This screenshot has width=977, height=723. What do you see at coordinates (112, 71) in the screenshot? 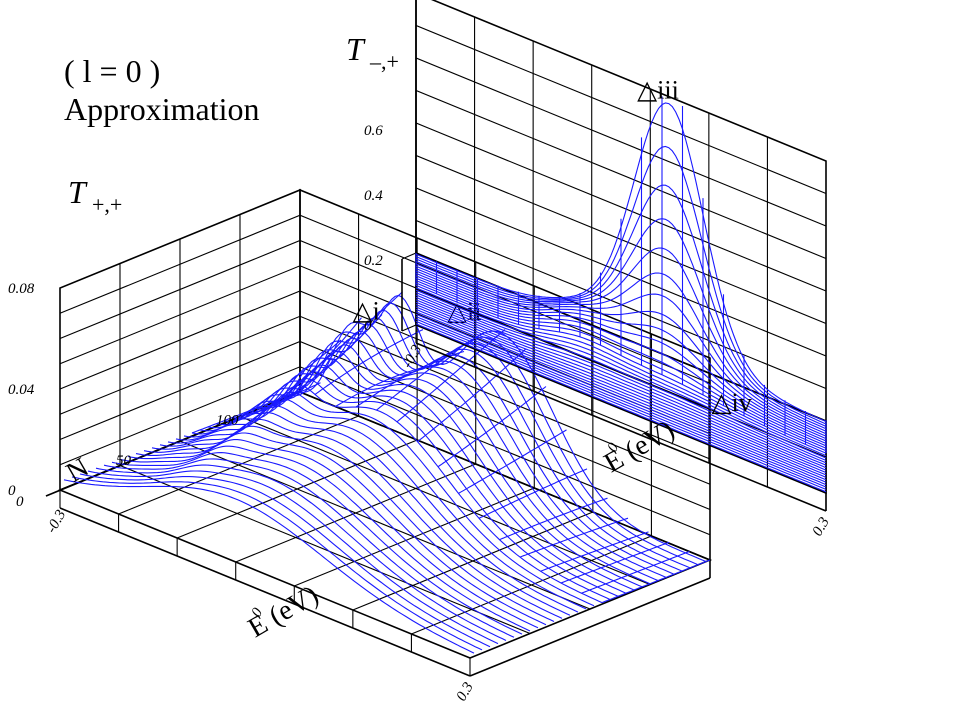
I see `approx-line1: ( l = 0 )` at bounding box center [112, 71].